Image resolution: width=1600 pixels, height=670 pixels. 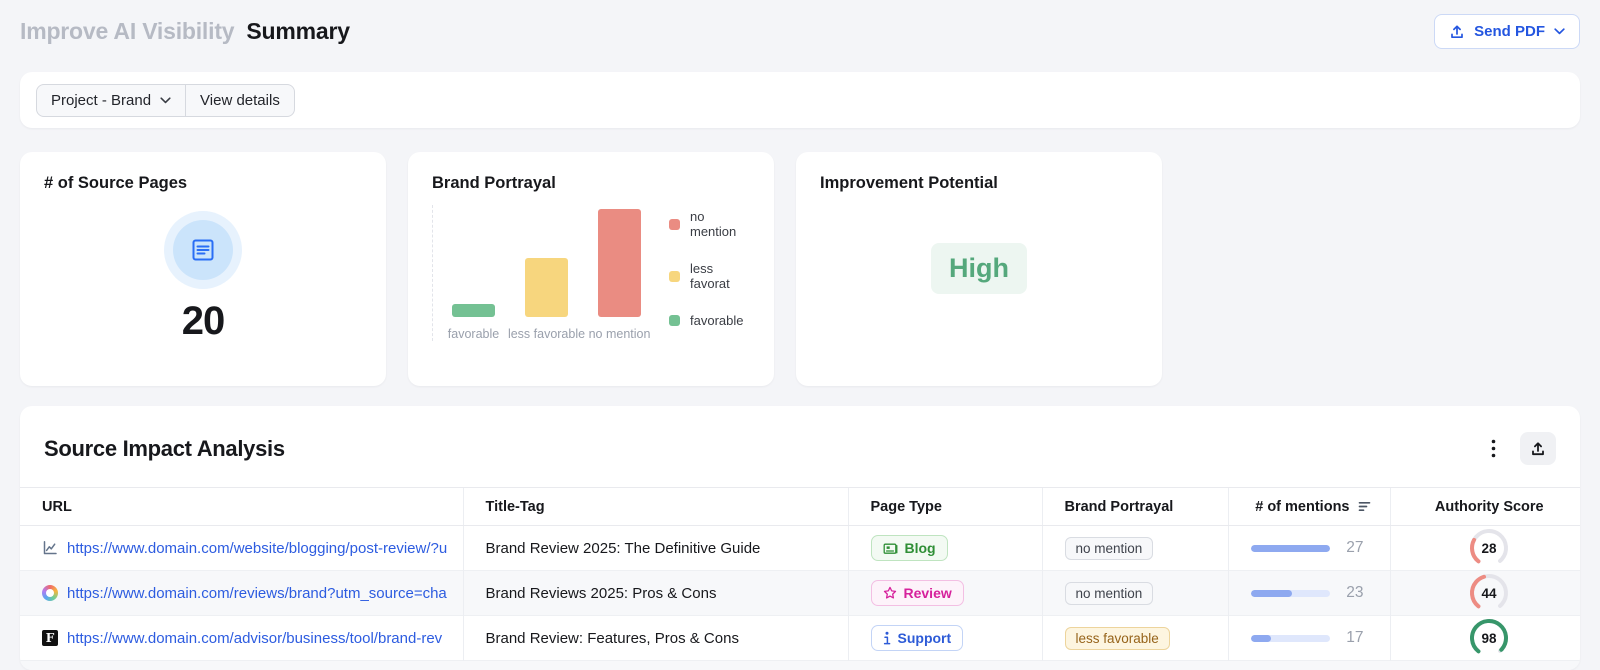 I want to click on mentions-cell: 27, so click(x=1313, y=548).